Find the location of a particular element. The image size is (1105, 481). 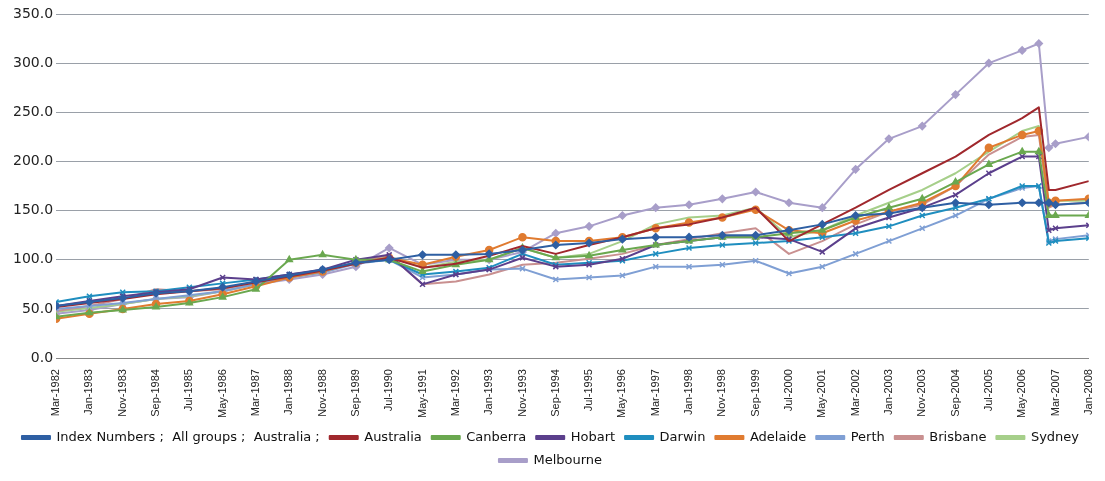

x-tick-label: Jan-1988 is located at coordinates (288, 392).